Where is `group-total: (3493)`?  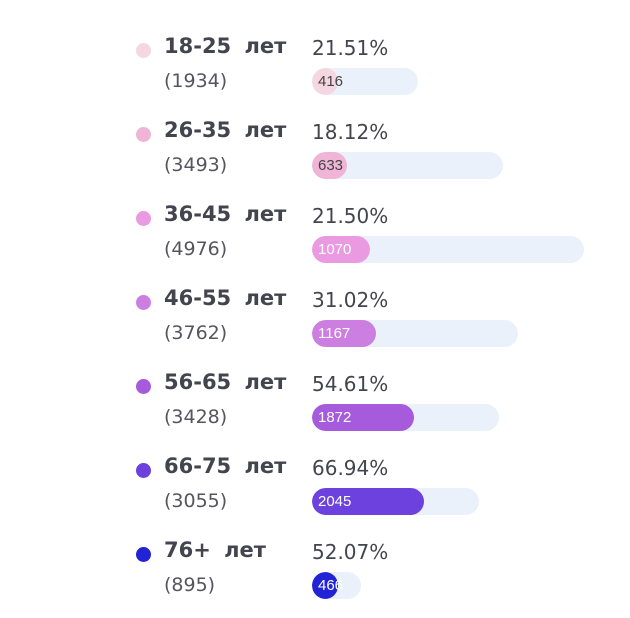 group-total: (3493) is located at coordinates (196, 165).